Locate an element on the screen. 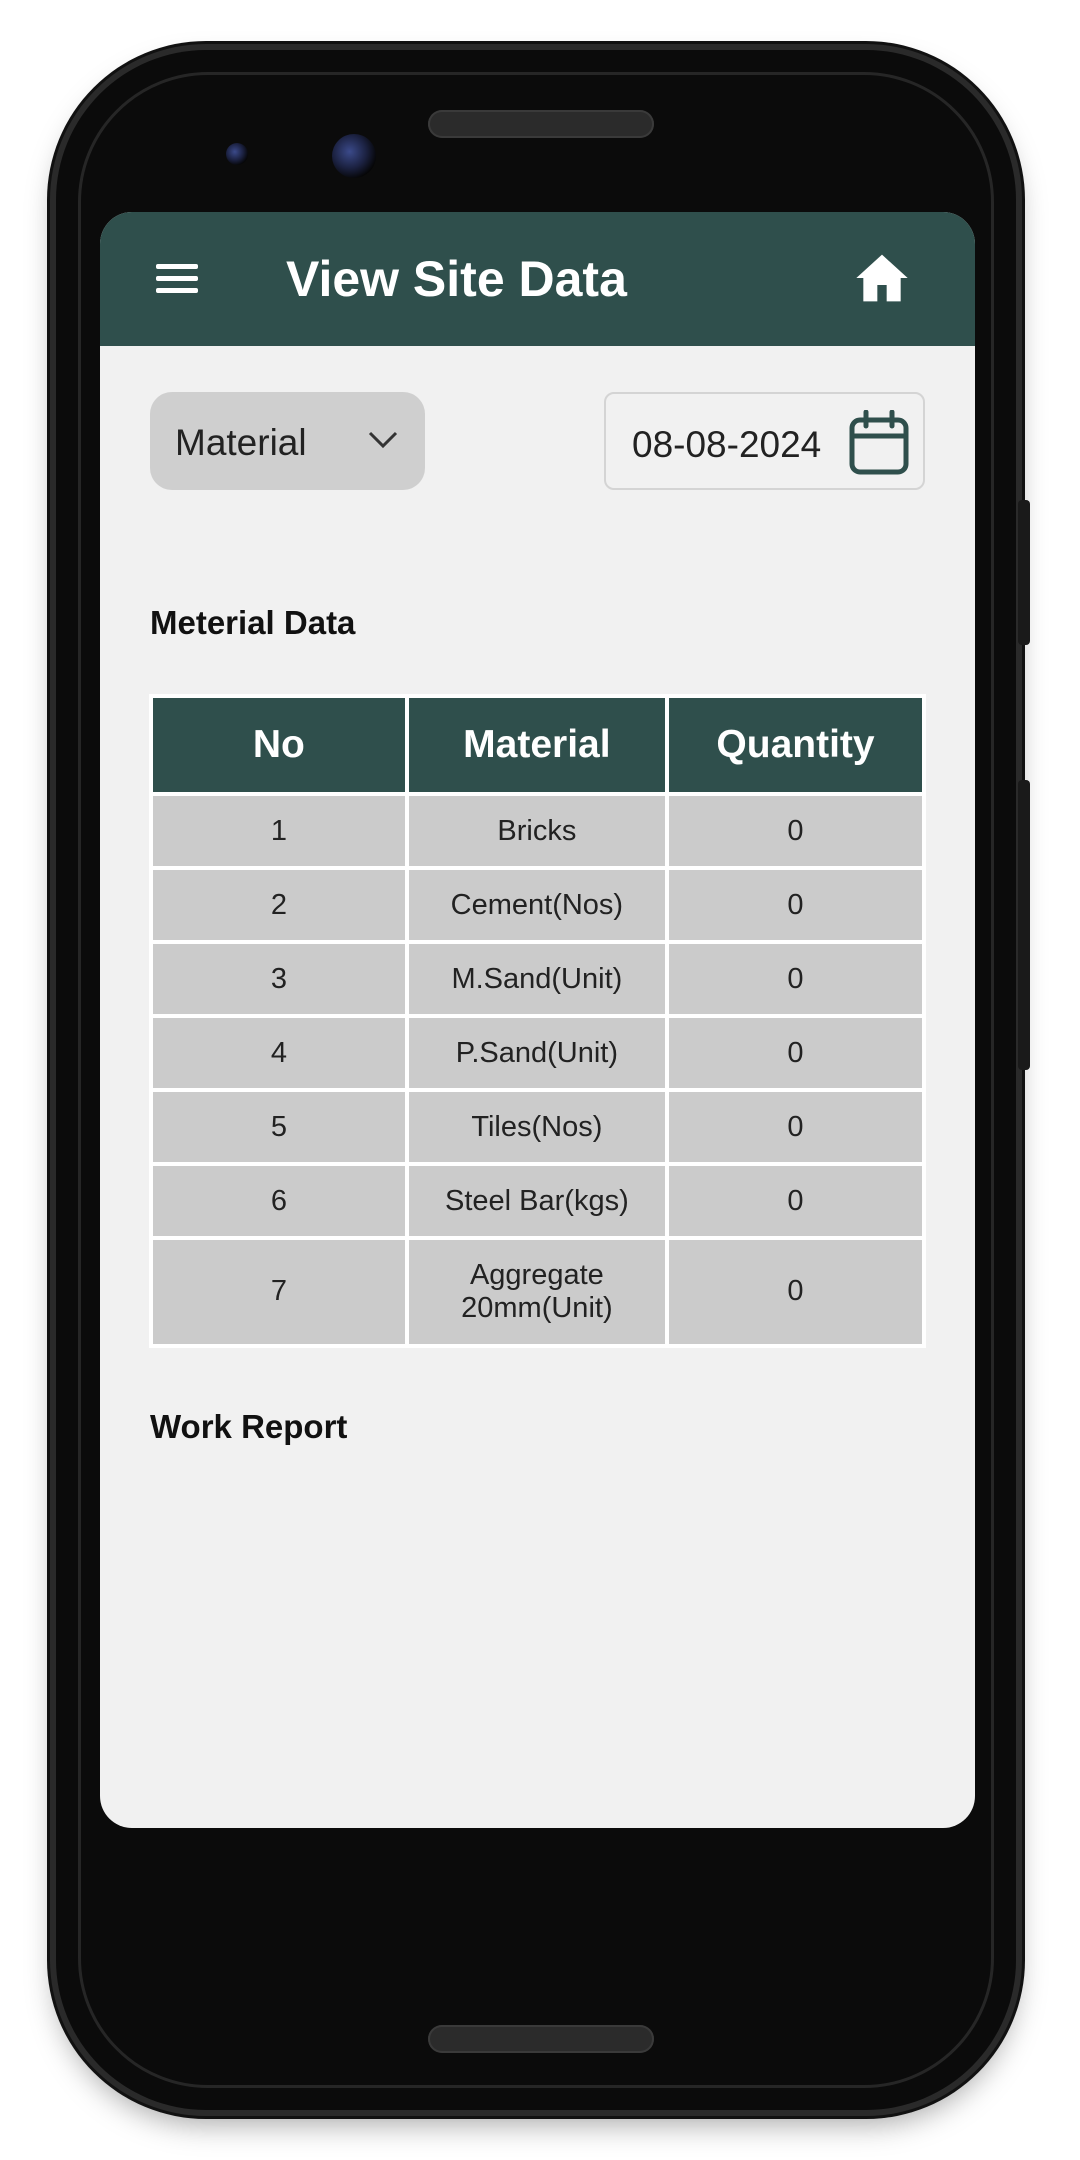 The width and height of the screenshot is (1080, 2160). cell-material: Tiles(Nos) is located at coordinates (536, 1127).